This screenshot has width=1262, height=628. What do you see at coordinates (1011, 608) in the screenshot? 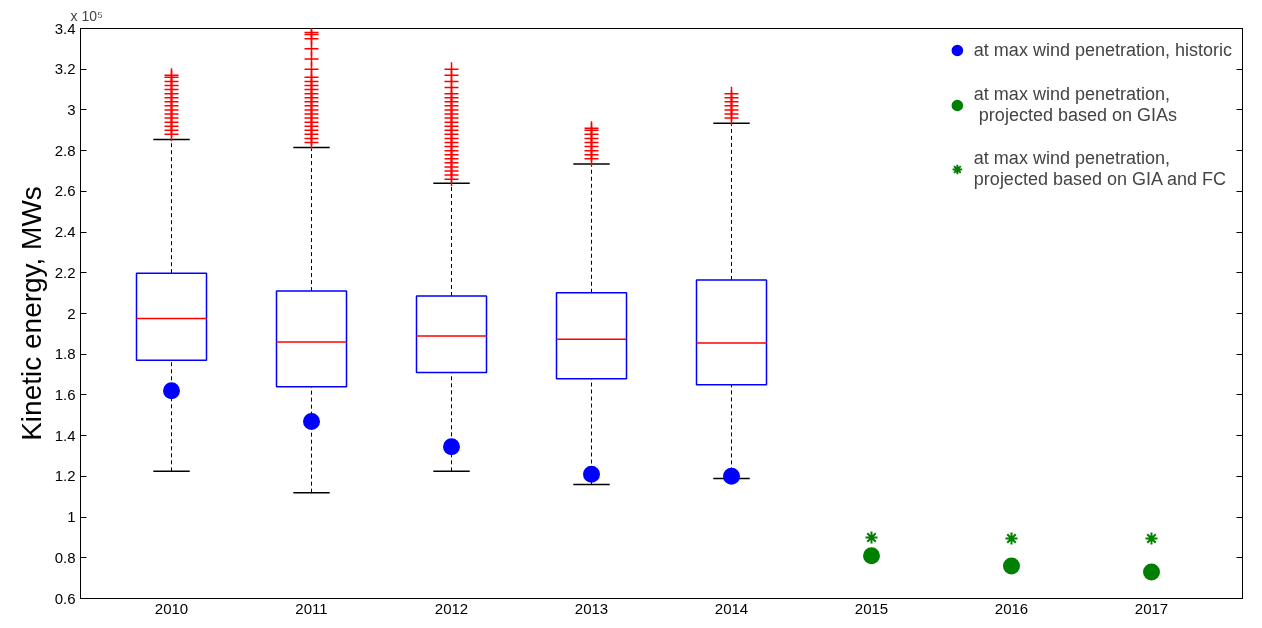
I see `x-tick-label: 2016` at bounding box center [1011, 608].